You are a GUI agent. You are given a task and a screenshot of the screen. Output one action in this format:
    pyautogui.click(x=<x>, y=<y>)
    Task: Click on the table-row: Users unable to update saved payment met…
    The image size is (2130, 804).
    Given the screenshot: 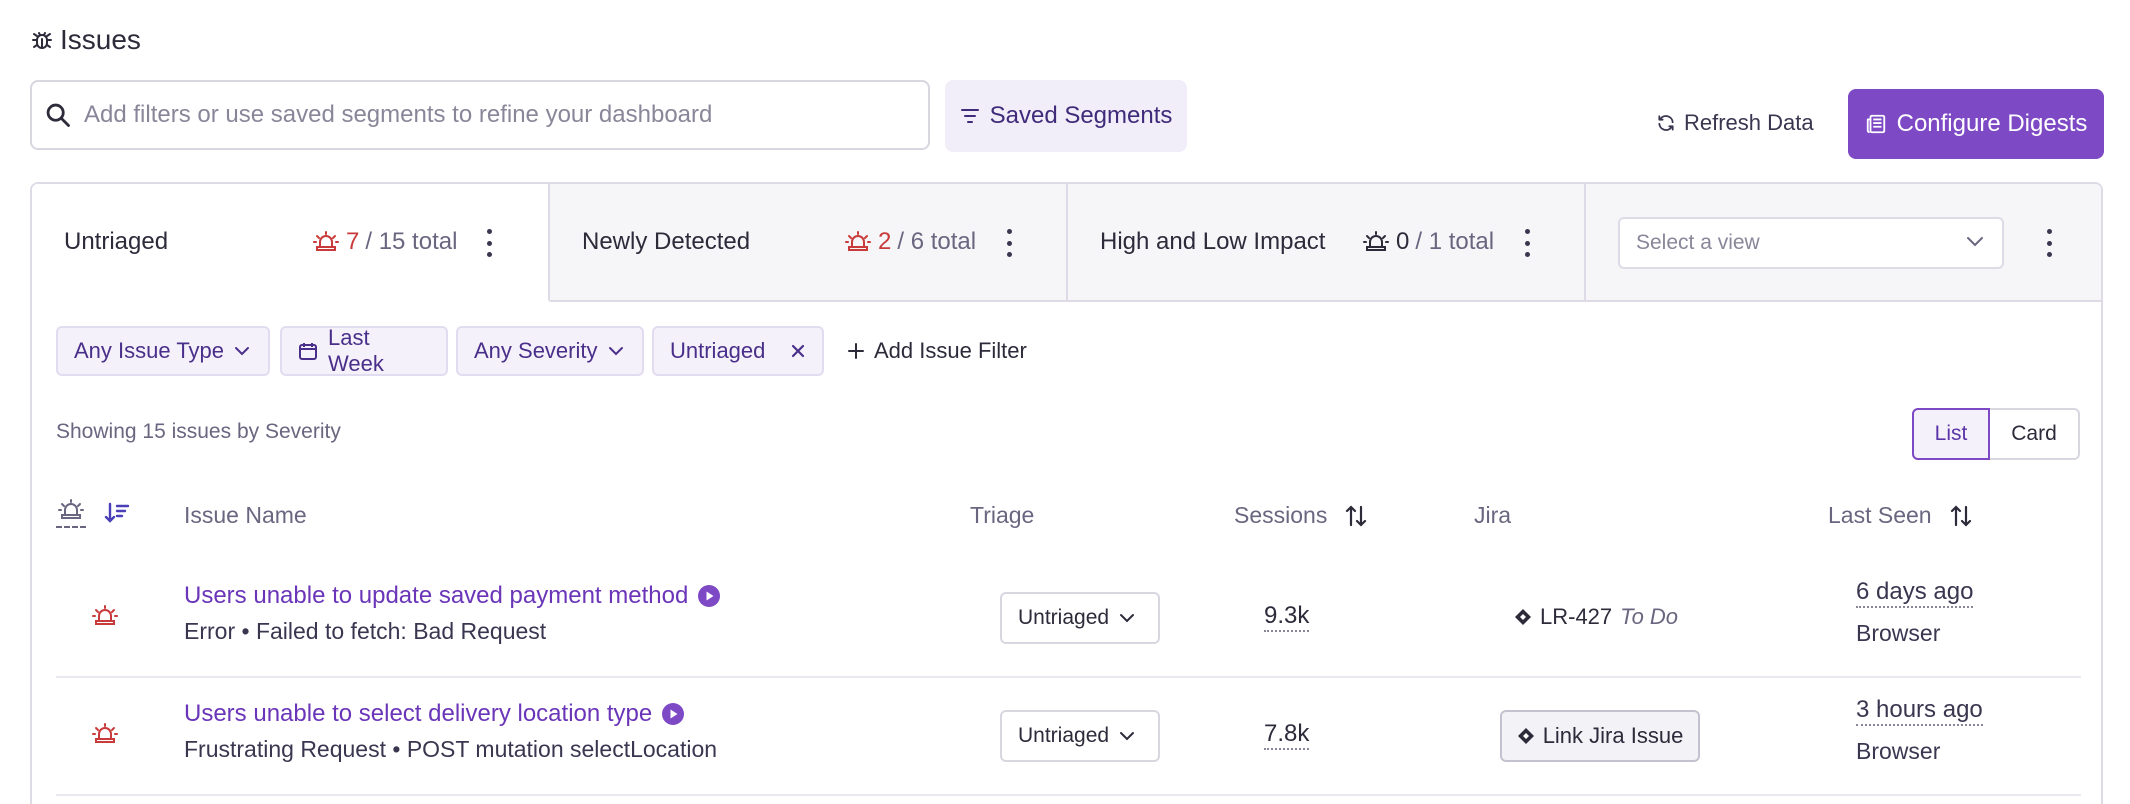 What is the action you would take?
    pyautogui.click(x=1068, y=619)
    